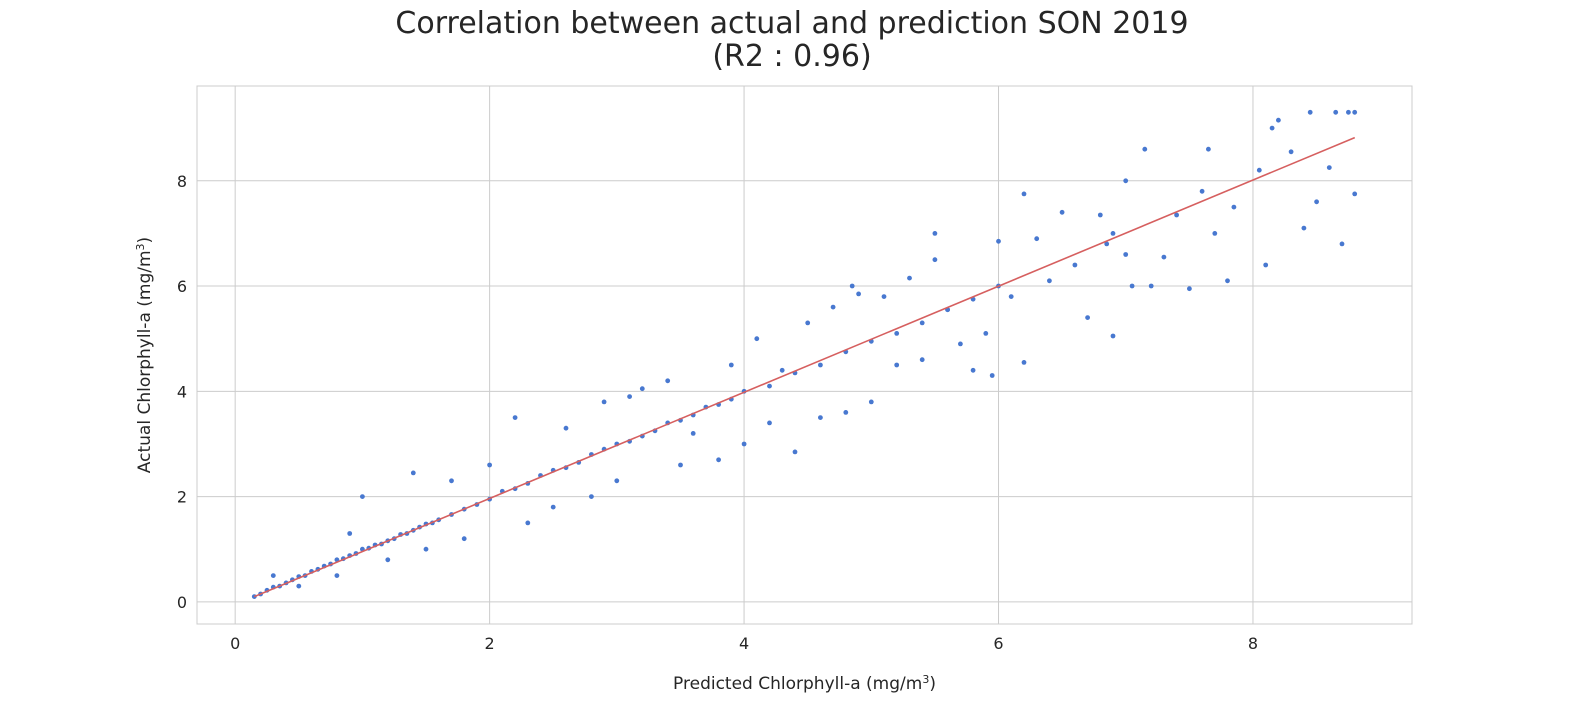  I want to click on x-tick-label: 8, so click(1253, 643).